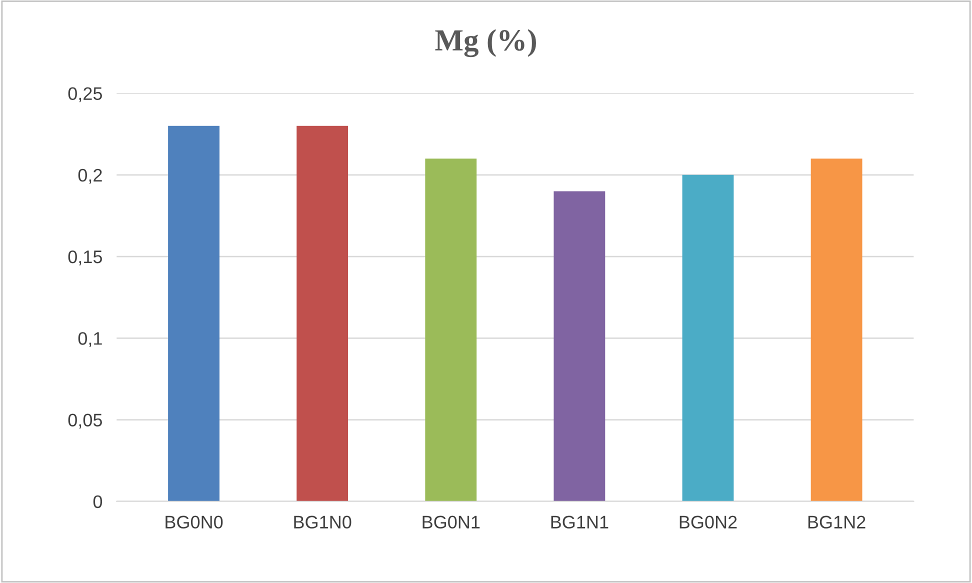 Image resolution: width=972 pixels, height=583 pixels. Describe the element at coordinates (485, 43) in the screenshot. I see `chart-title: Mg (%)` at that location.